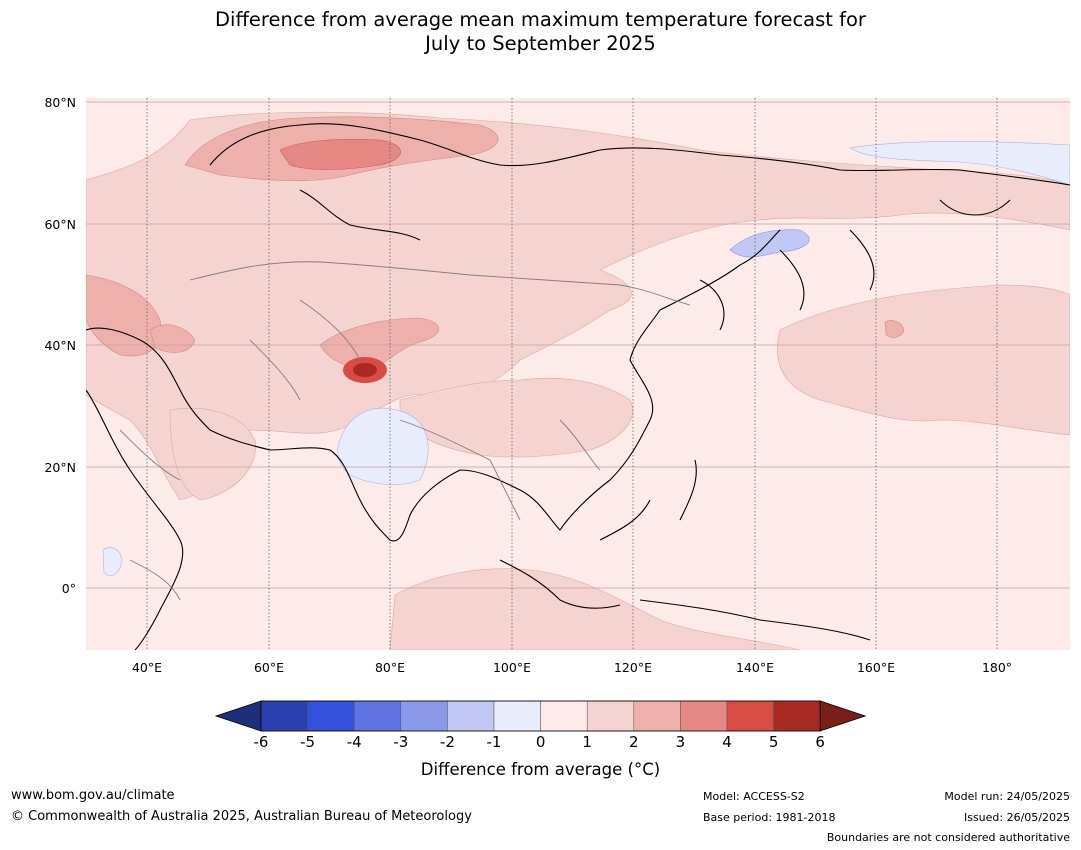 This screenshot has height=850, width=1081. I want to click on legend-tick-label: 2, so click(634, 742).